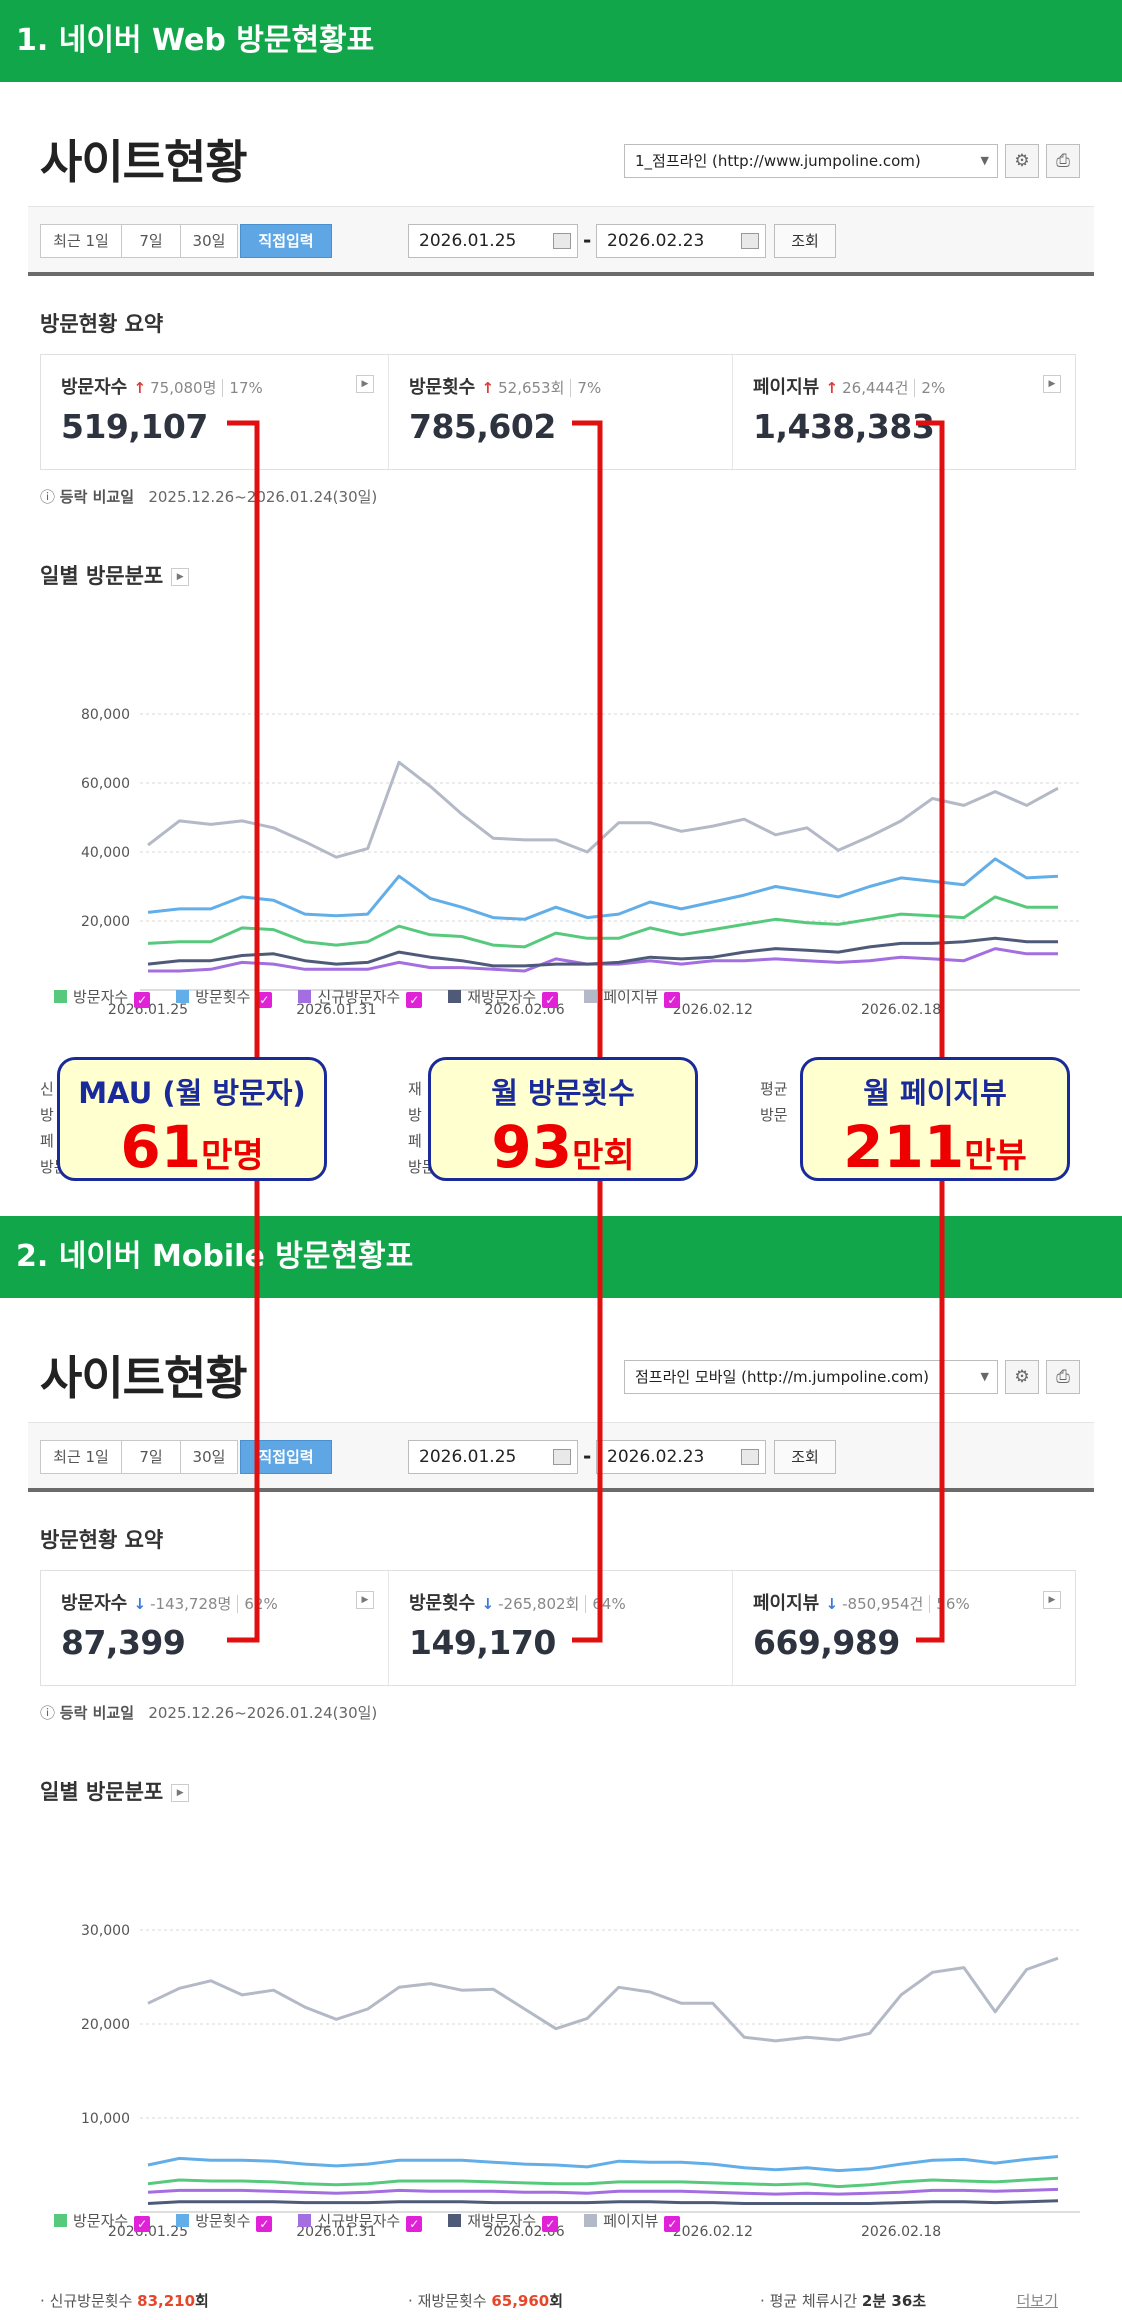 The height and width of the screenshot is (2320, 1122). What do you see at coordinates (713, 2231) in the screenshot?
I see `x-tick-label: 2026.02.12` at bounding box center [713, 2231].